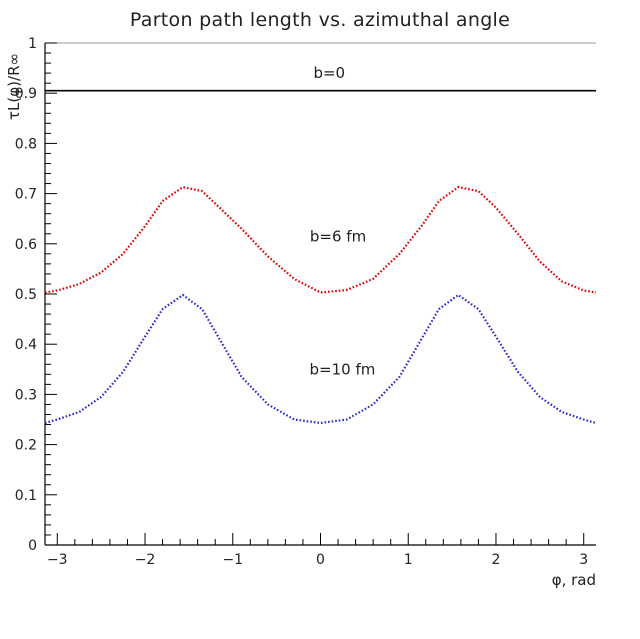 The height and width of the screenshot is (639, 640). I want to click on y-tick-label: 1, so click(32, 44).